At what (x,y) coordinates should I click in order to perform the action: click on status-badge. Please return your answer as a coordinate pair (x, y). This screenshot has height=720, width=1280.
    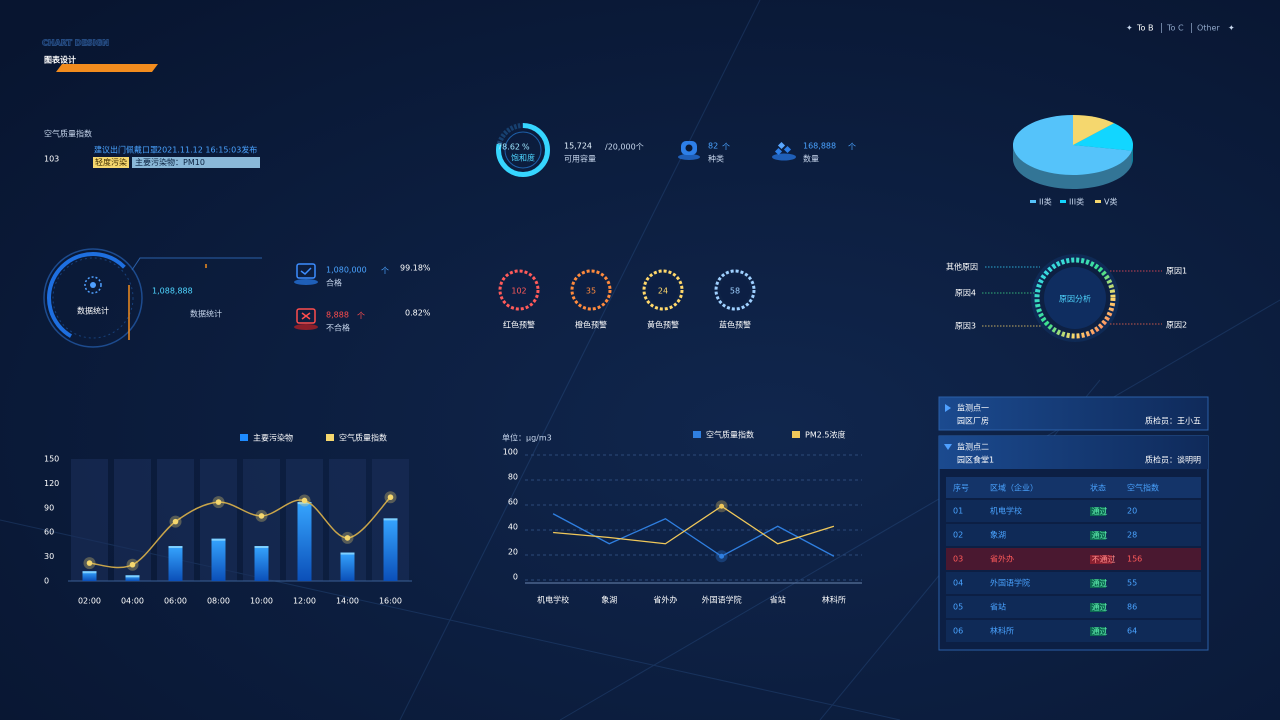
    Looking at the image, I should click on (1098, 511).